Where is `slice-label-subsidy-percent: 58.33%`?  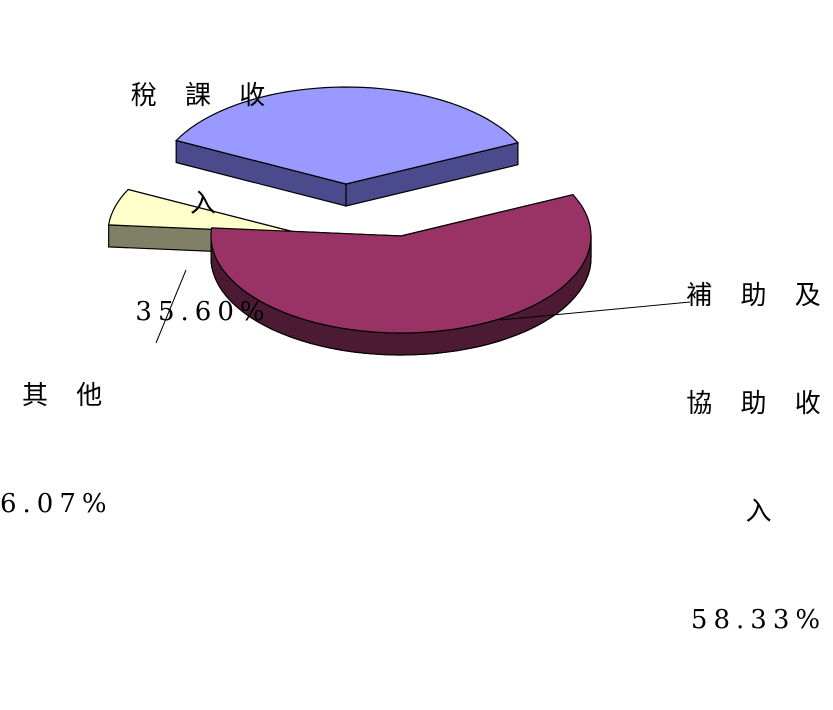 slice-label-subsidy-percent: 58.33% is located at coordinates (758, 620).